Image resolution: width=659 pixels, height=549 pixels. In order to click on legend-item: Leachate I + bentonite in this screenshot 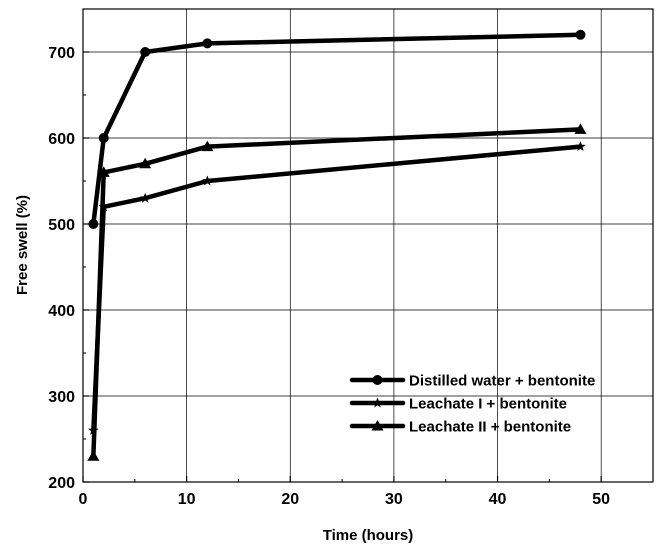, I will do `click(458, 404)`.